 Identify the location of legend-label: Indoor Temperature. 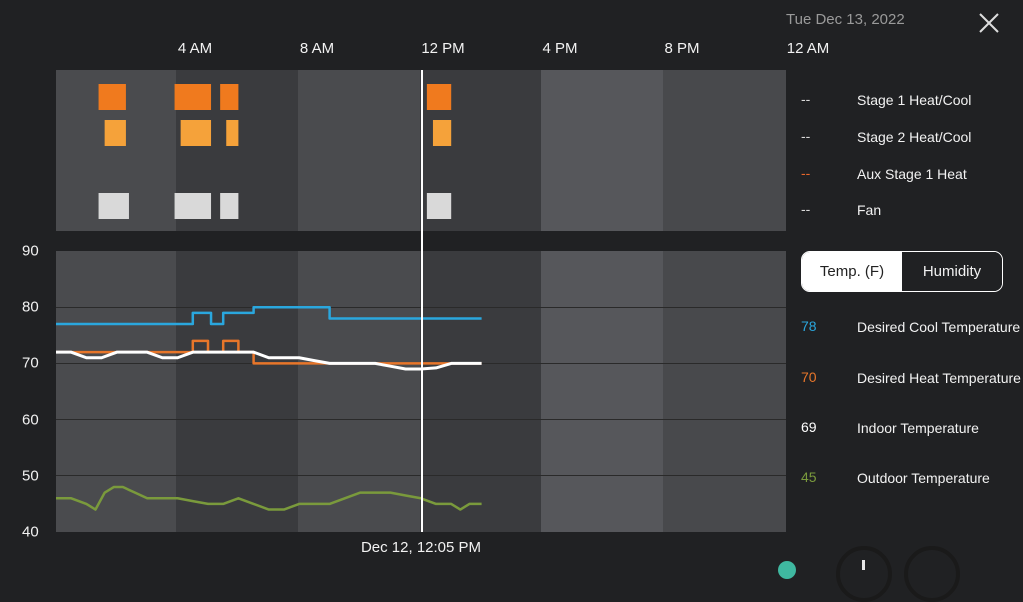
(918, 428).